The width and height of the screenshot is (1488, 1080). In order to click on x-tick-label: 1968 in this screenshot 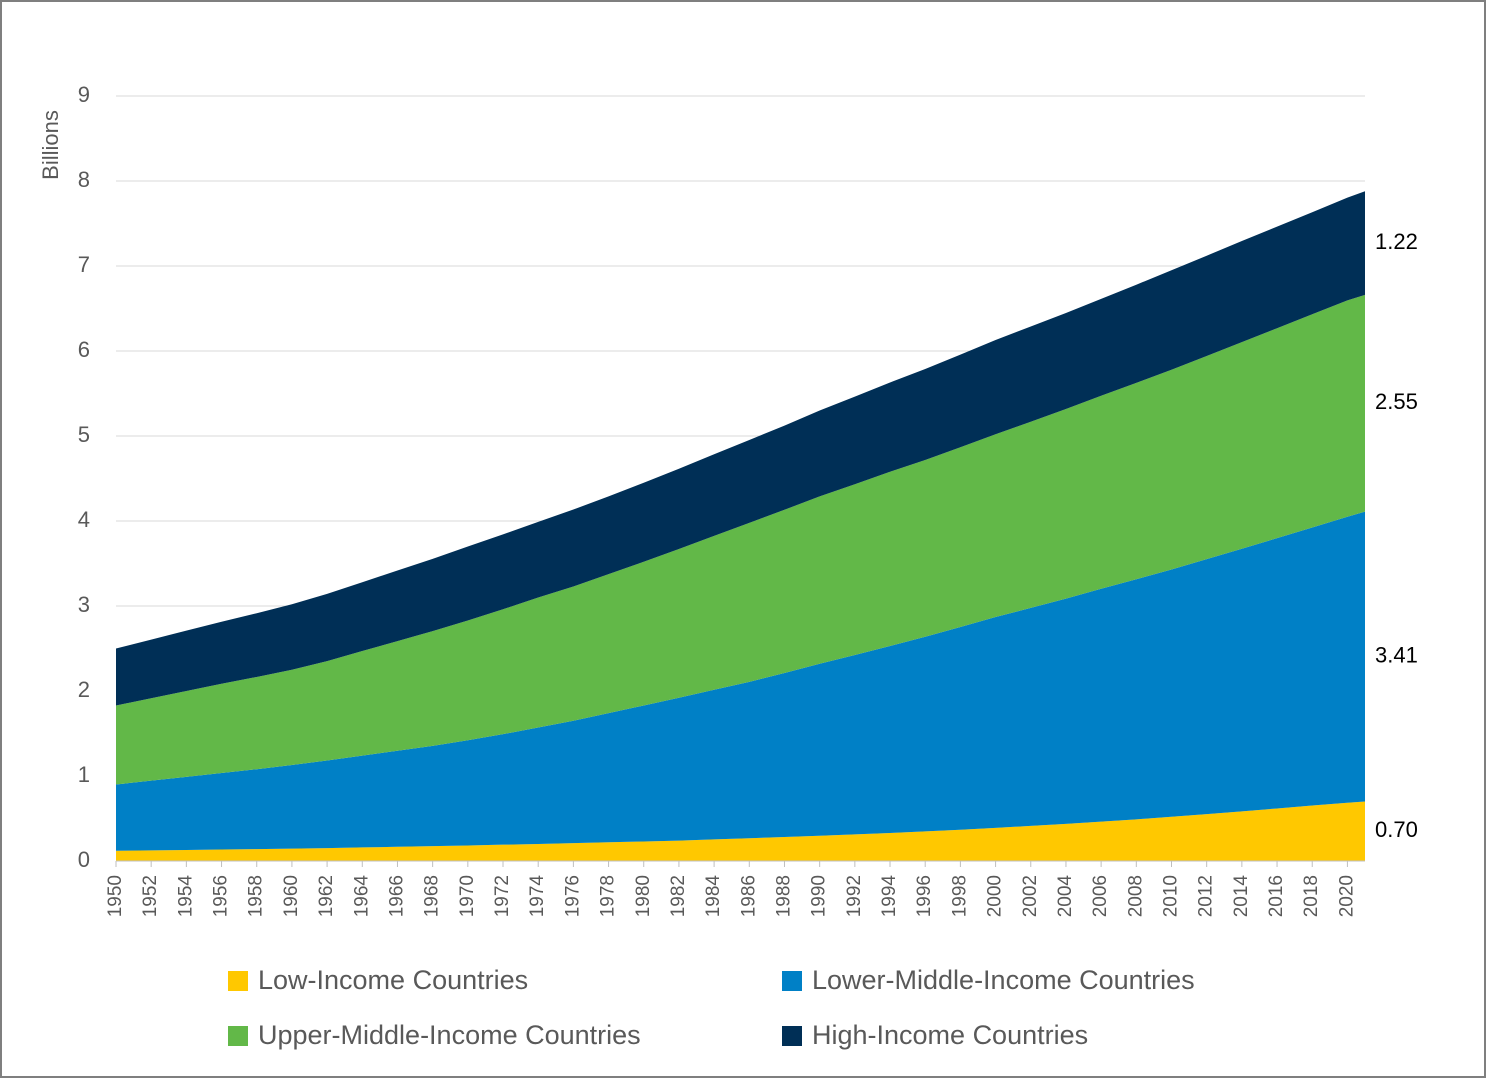, I will do `click(432, 896)`.